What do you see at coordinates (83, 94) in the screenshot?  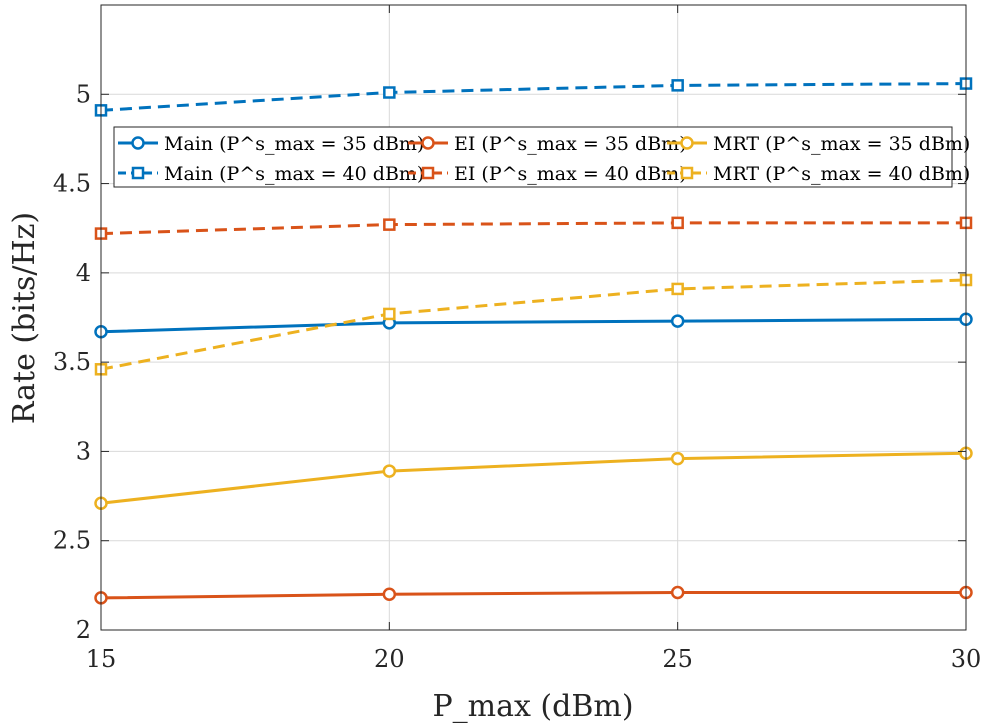 I see `y-tick-label: 5` at bounding box center [83, 94].